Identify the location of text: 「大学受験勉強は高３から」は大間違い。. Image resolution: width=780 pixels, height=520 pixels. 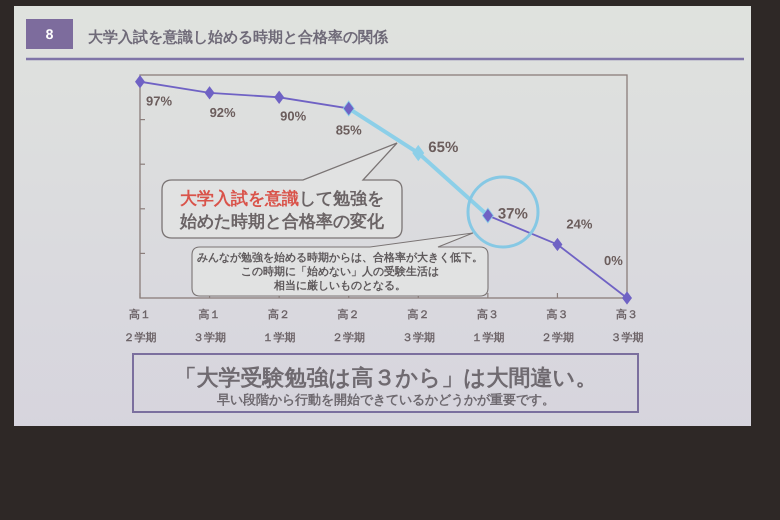
(386, 377).